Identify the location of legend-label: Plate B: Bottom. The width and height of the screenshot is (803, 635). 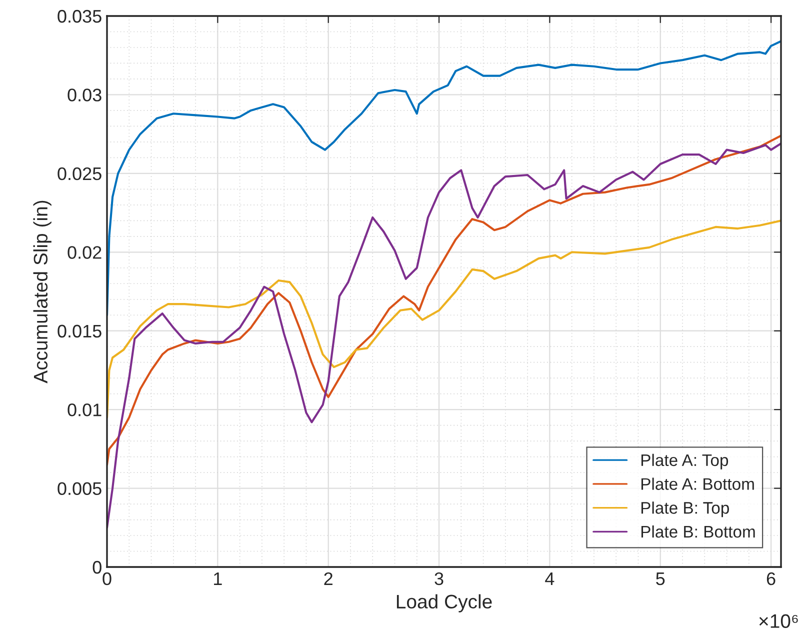
(698, 531).